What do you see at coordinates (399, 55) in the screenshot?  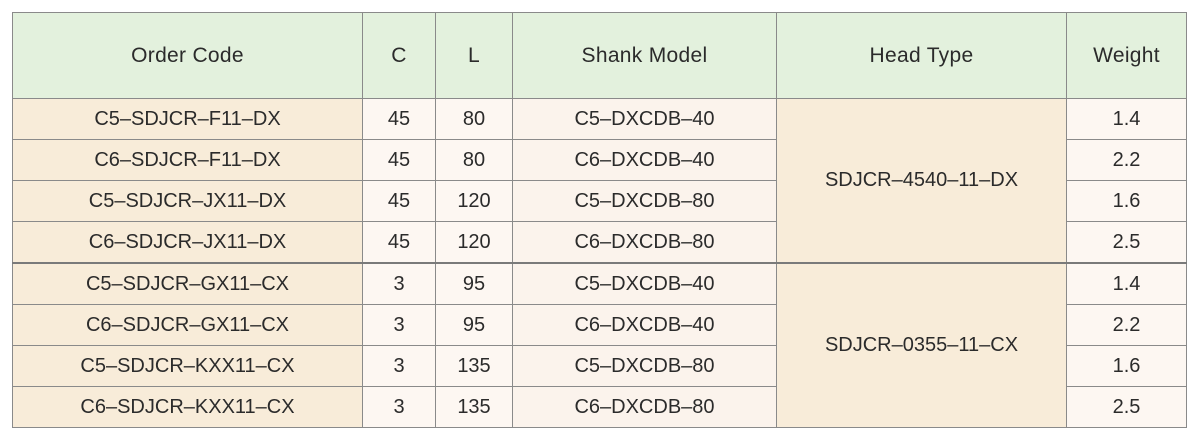 I see `header-c: C` at bounding box center [399, 55].